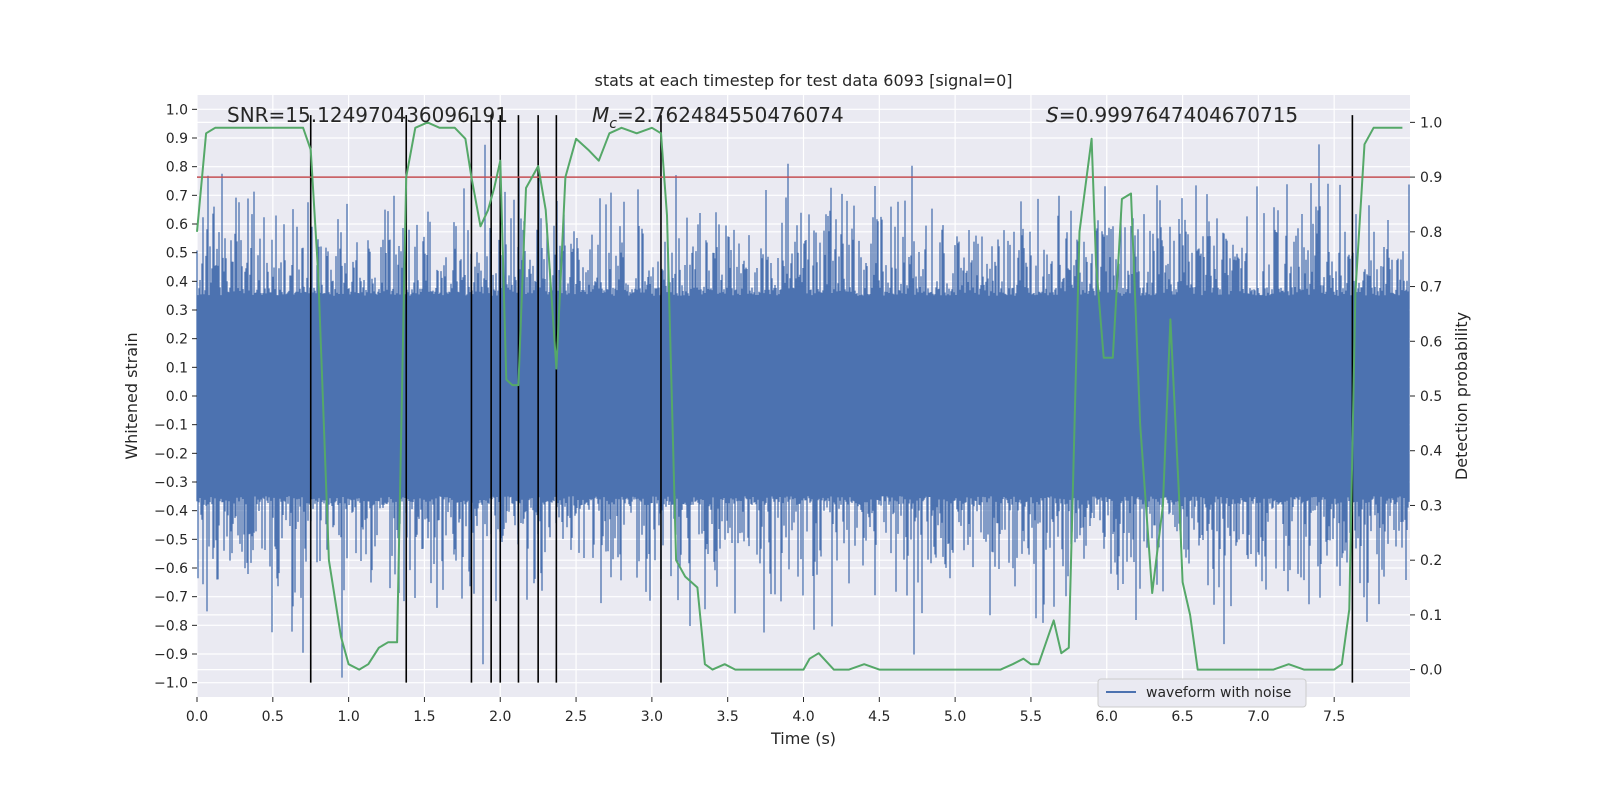 The image size is (1600, 800). I want to click on y-right-tick-label-3: 0.7, so click(1431, 288).